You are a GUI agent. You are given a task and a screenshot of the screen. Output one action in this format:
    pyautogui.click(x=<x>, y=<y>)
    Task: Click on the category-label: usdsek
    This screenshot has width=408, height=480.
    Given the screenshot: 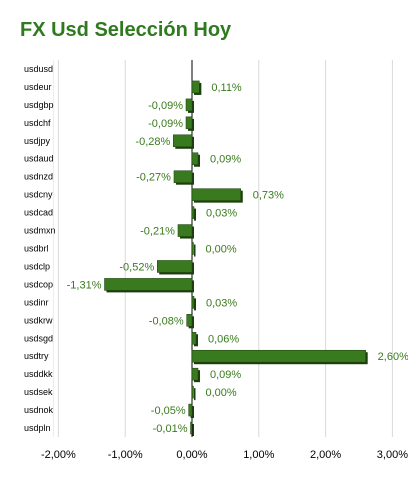 What is the action you would take?
    pyautogui.click(x=38, y=392)
    